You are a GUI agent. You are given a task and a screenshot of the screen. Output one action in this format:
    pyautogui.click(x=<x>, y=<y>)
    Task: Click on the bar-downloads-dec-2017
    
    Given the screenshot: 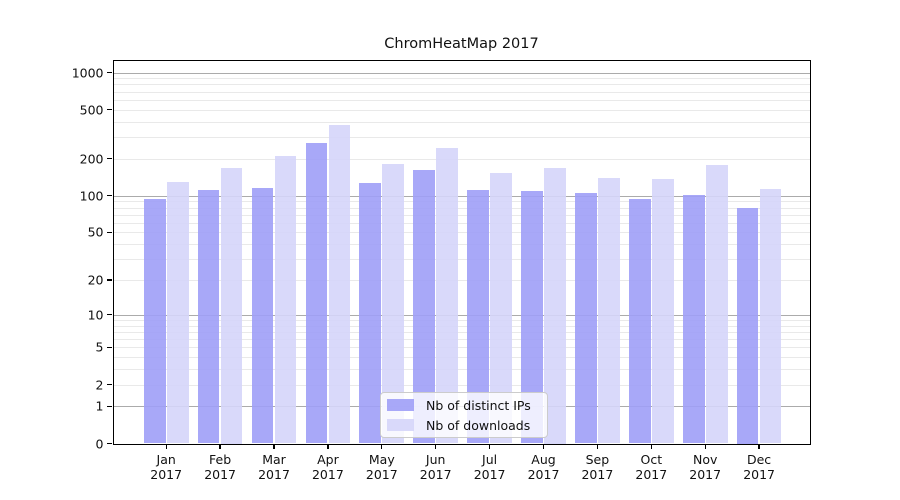 What is the action you would take?
    pyautogui.click(x=770, y=316)
    